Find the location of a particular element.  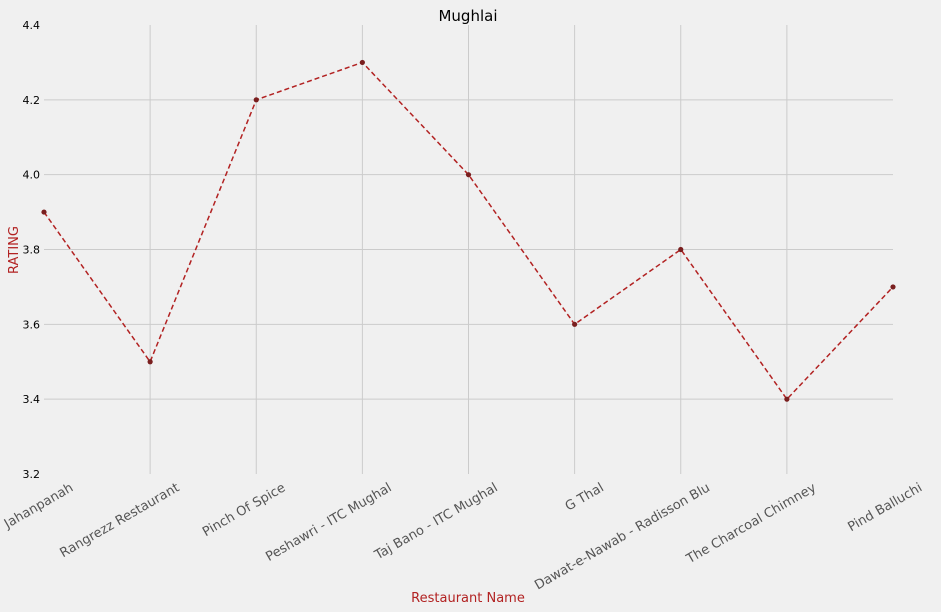

x-axis-label: Restaurant Name is located at coordinates (468, 598).